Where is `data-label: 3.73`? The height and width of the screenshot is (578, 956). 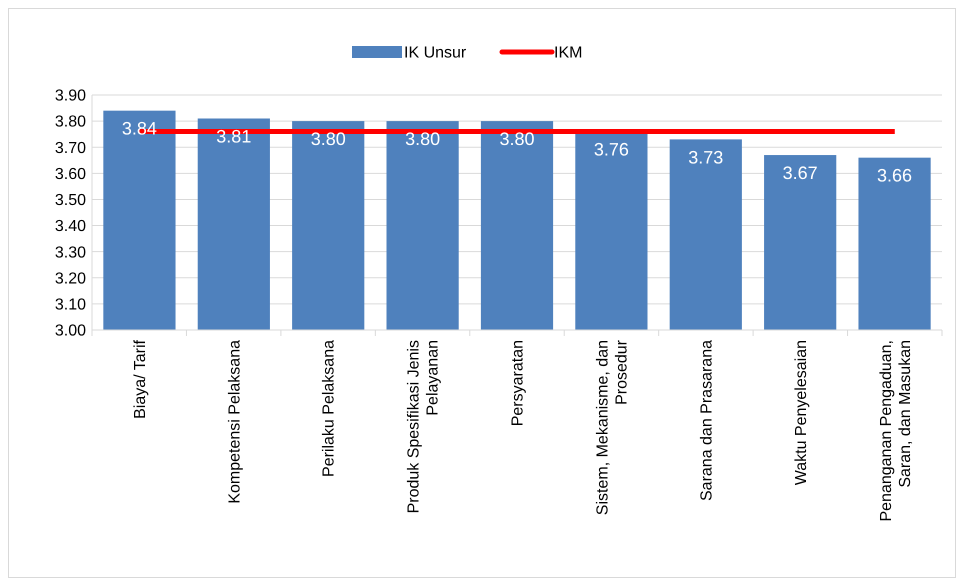 data-label: 3.73 is located at coordinates (706, 157).